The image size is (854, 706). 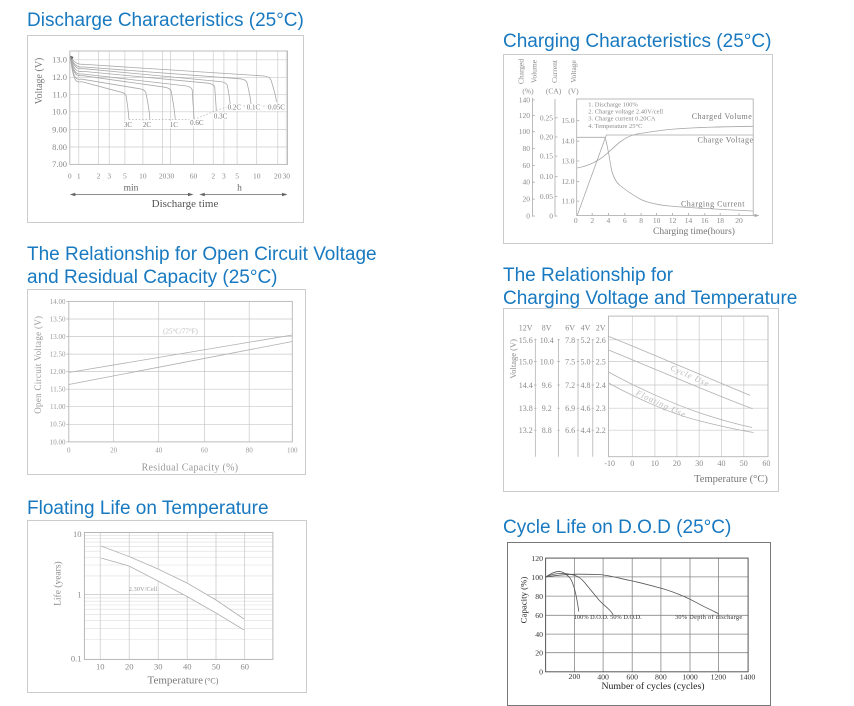 What do you see at coordinates (224, 176) in the screenshot?
I see `svg-text: 3` at bounding box center [224, 176].